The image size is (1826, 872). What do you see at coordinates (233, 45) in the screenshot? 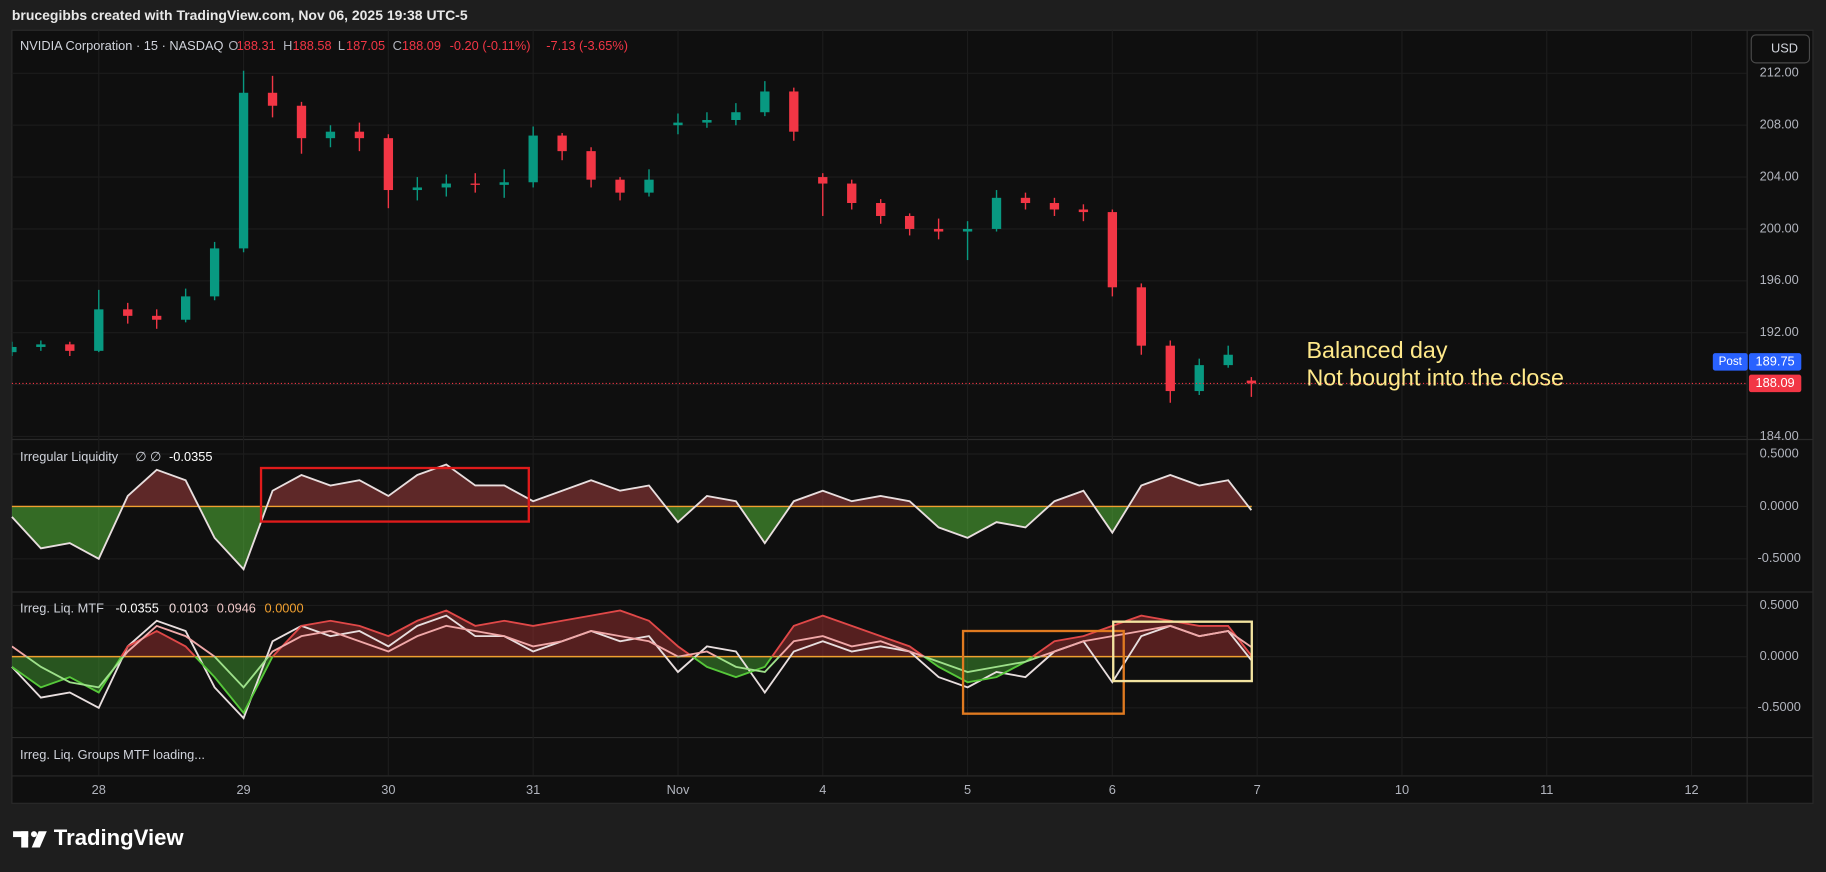
I see `legend-label: O` at bounding box center [233, 45].